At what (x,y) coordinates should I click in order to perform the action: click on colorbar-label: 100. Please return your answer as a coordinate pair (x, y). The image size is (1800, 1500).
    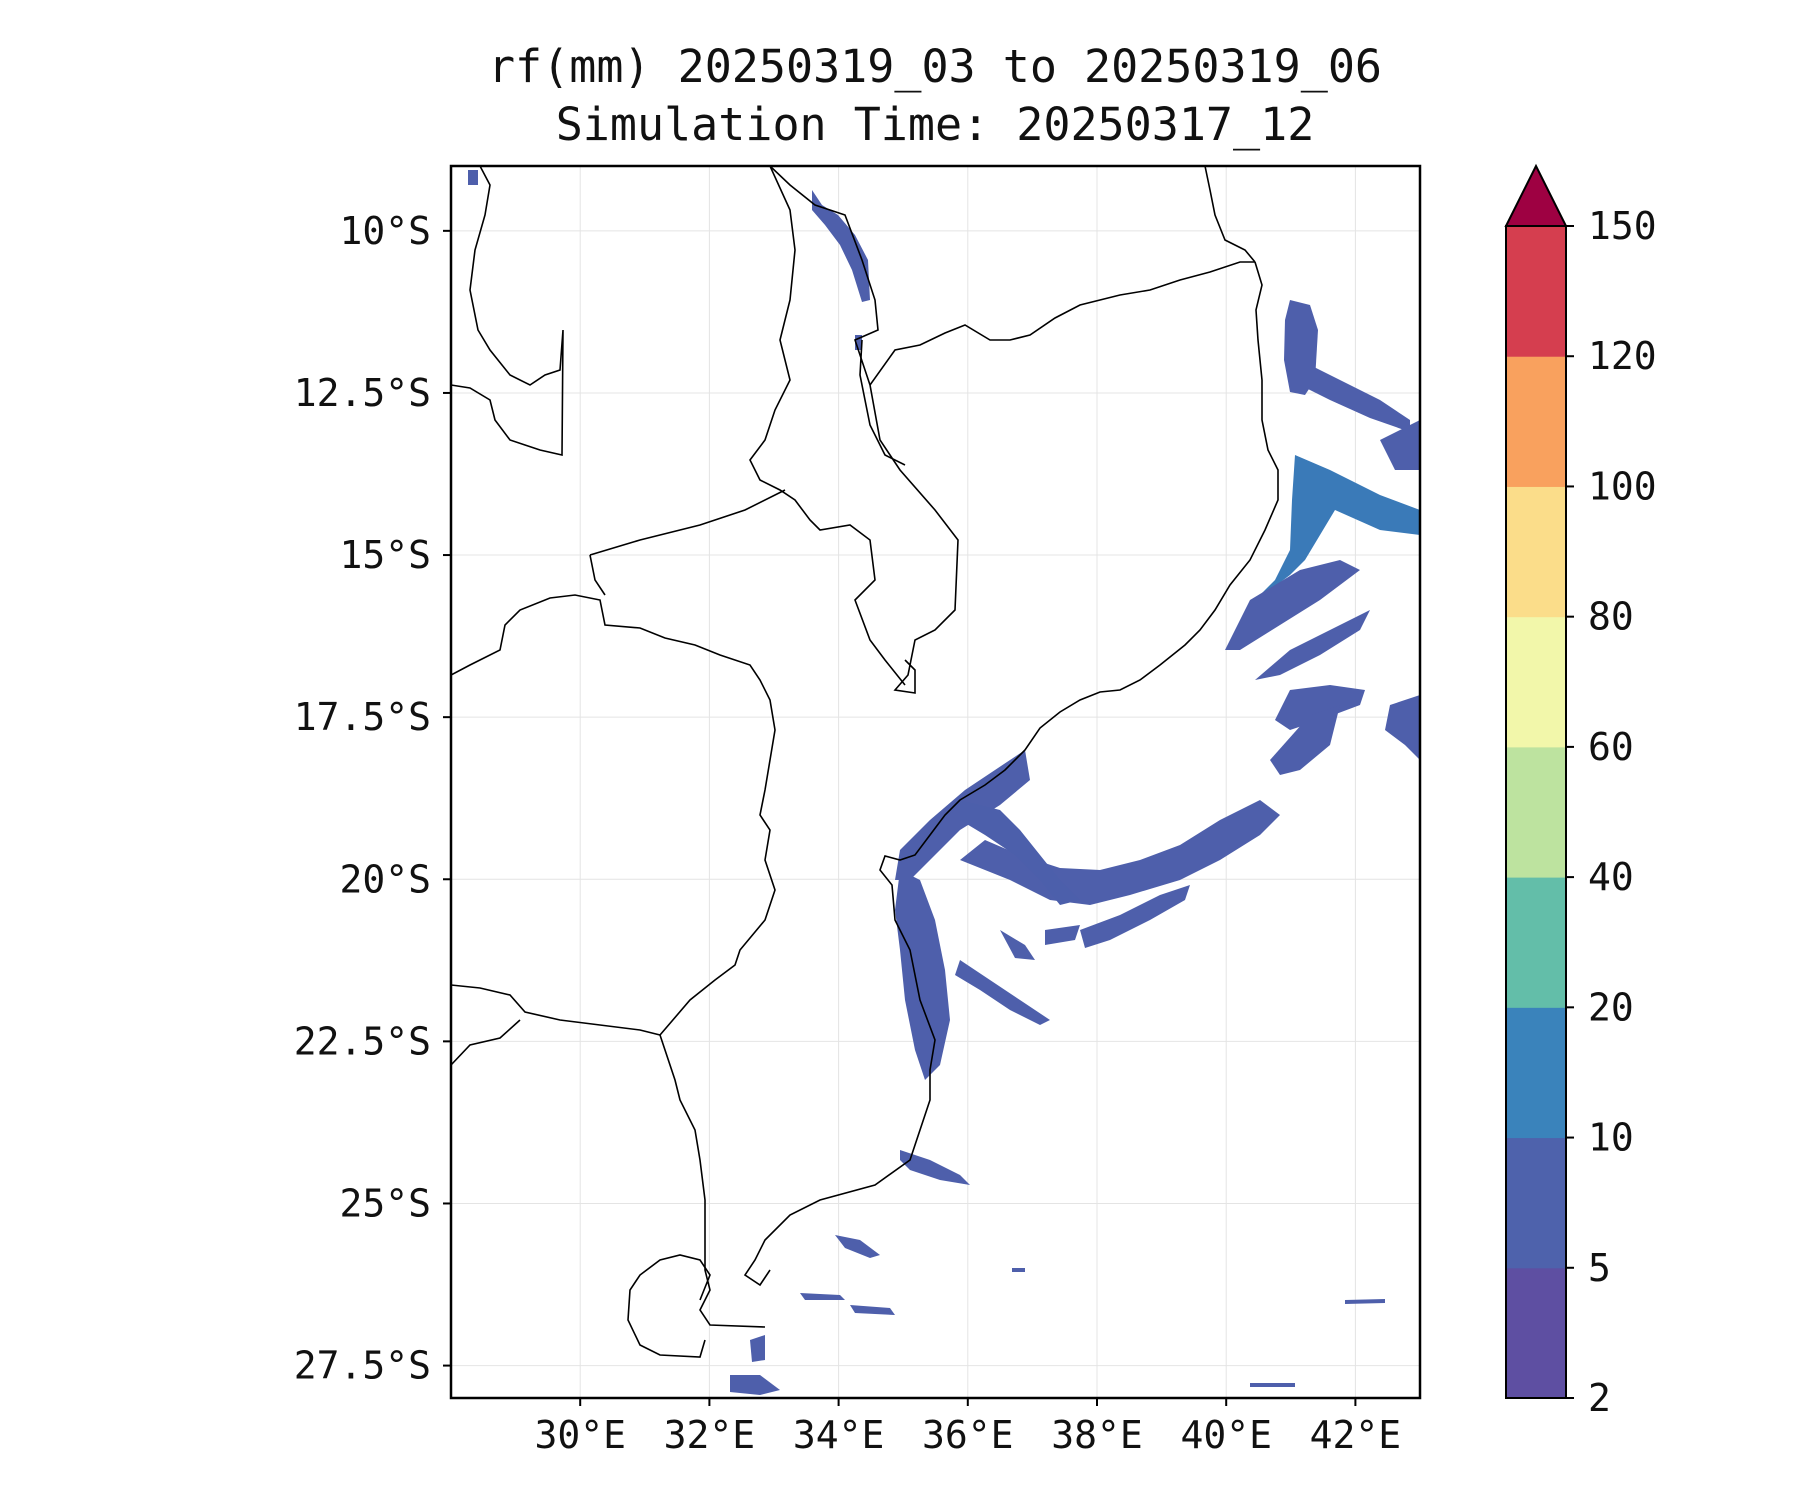
    Looking at the image, I should click on (1622, 486).